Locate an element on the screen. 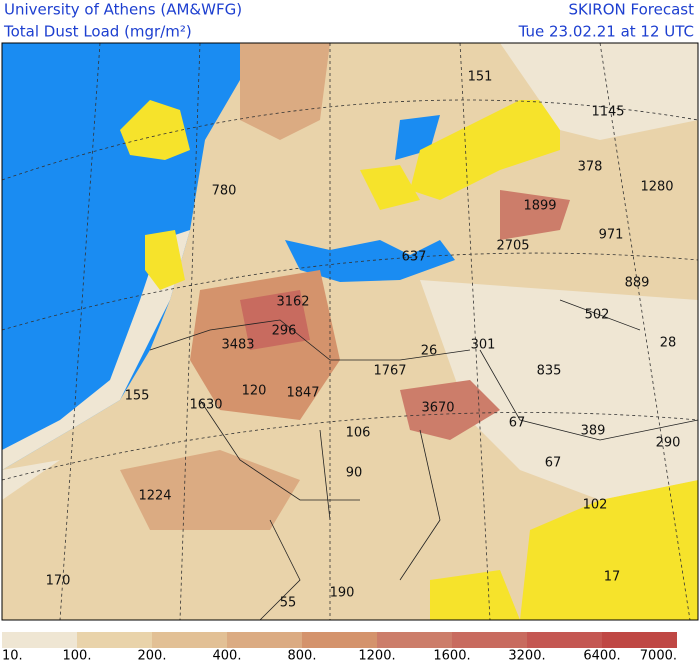  header-line: Tue 23.02.21 at 12 UTC is located at coordinates (606, 32).